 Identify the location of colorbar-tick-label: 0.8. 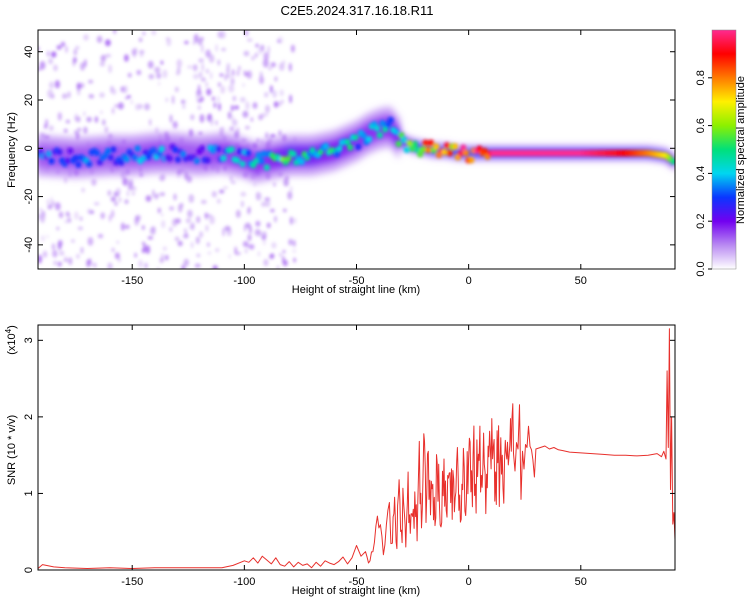
(701, 77).